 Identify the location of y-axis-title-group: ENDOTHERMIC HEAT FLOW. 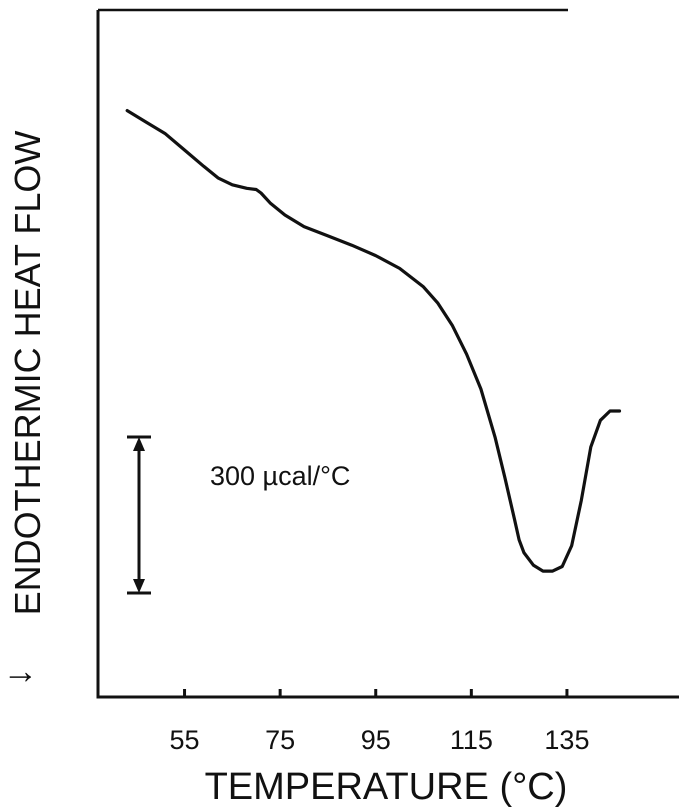
(27, 373).